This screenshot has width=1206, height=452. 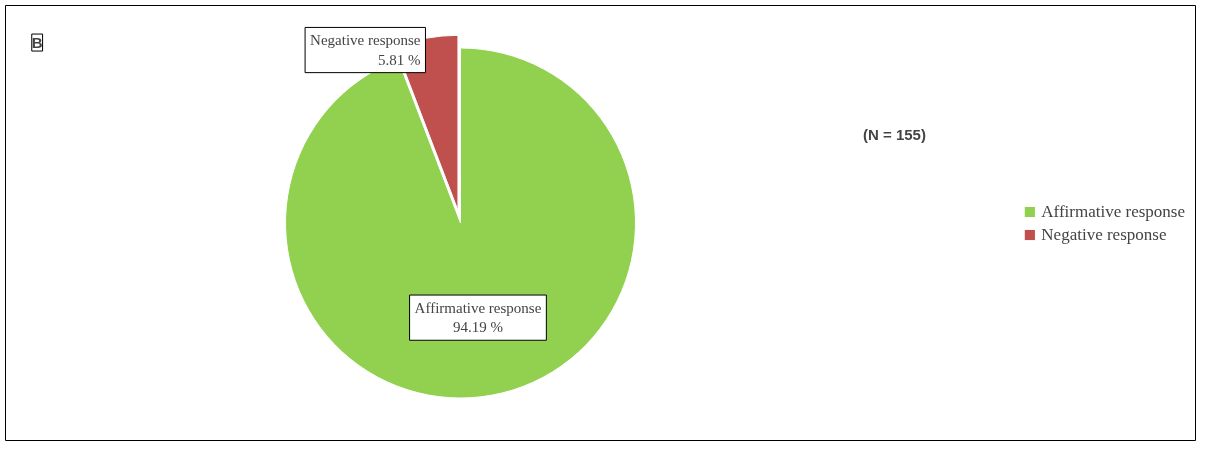 I want to click on slice-label: Negative response, so click(x=365, y=40).